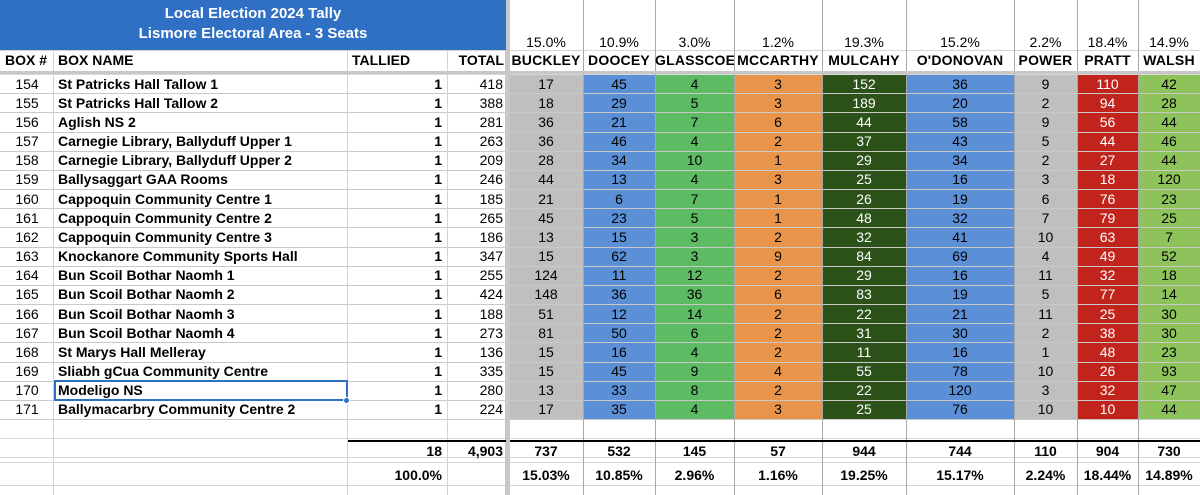  What do you see at coordinates (27, 83) in the screenshot?
I see `box-number-cell: 154` at bounding box center [27, 83].